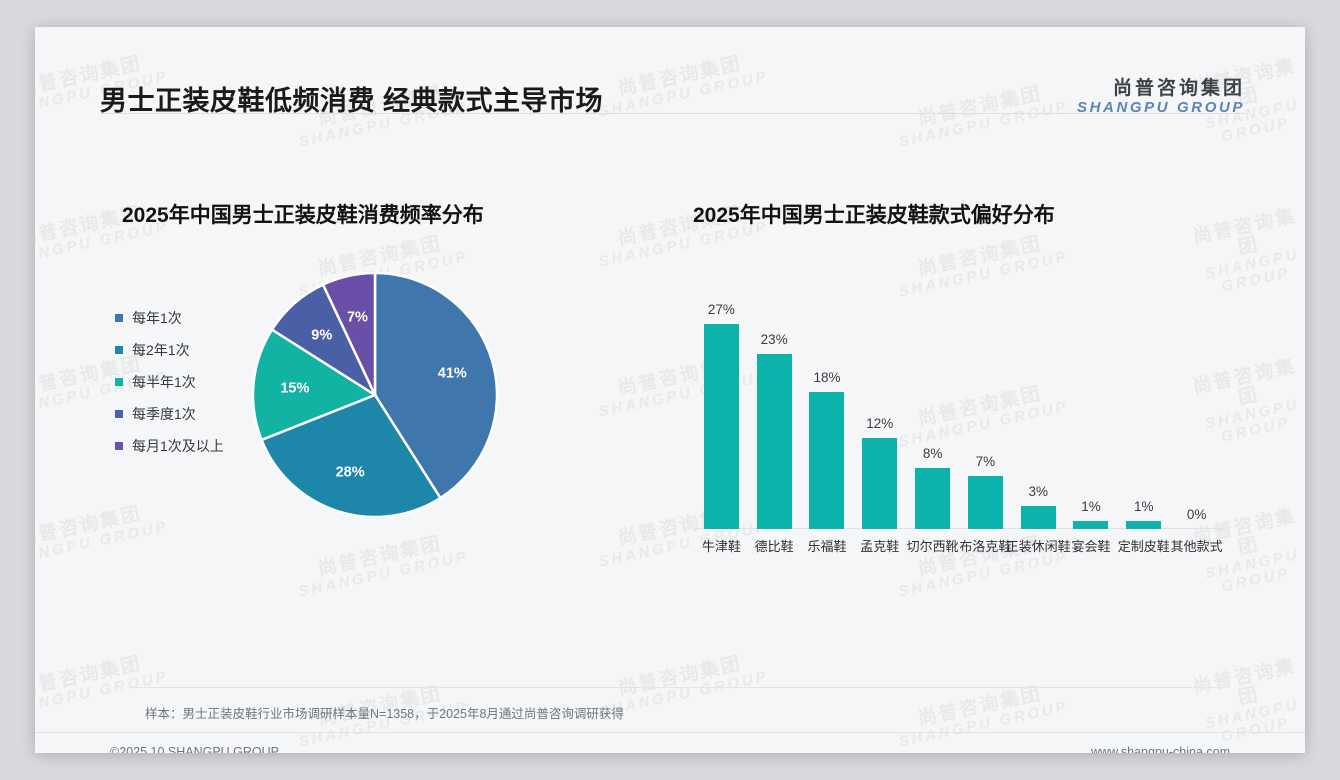 Image resolution: width=1340 pixels, height=780 pixels. What do you see at coordinates (1038, 492) in the screenshot?
I see `bar-value-label: 3%` at bounding box center [1038, 492].